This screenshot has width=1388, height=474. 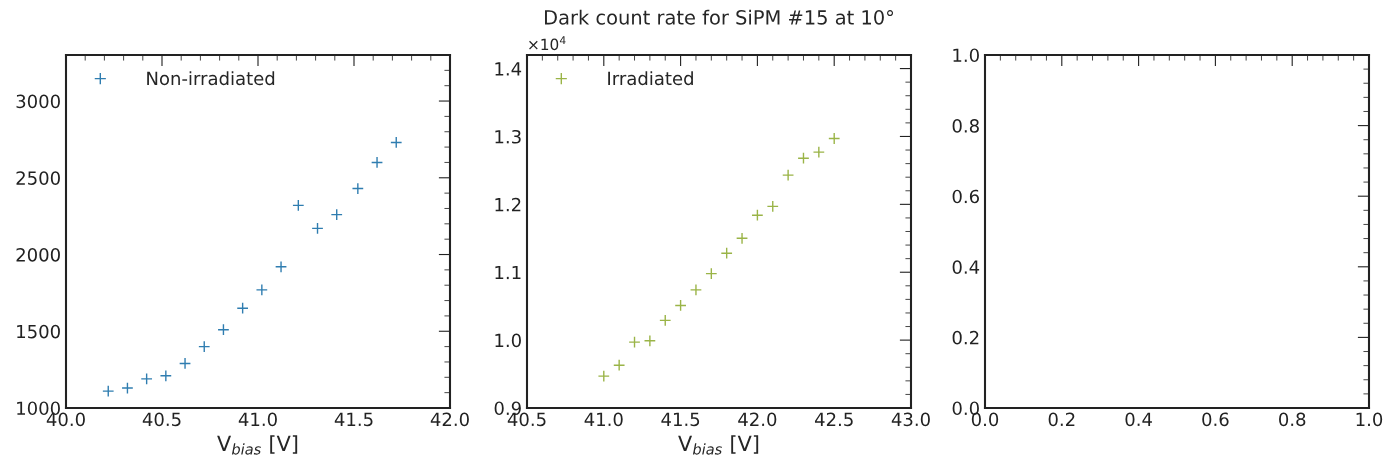 I want to click on x-tick-label: 0.6, so click(x=1215, y=419).